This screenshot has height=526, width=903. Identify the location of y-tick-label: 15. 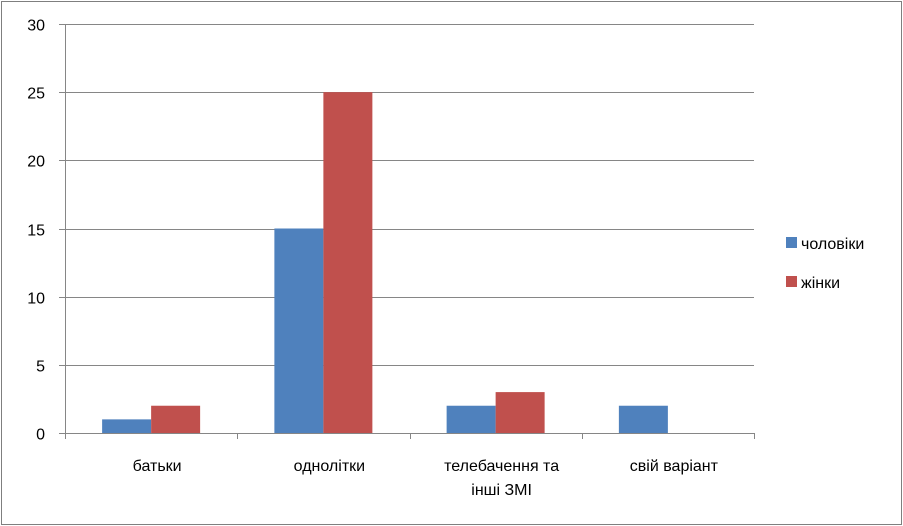
(36, 231).